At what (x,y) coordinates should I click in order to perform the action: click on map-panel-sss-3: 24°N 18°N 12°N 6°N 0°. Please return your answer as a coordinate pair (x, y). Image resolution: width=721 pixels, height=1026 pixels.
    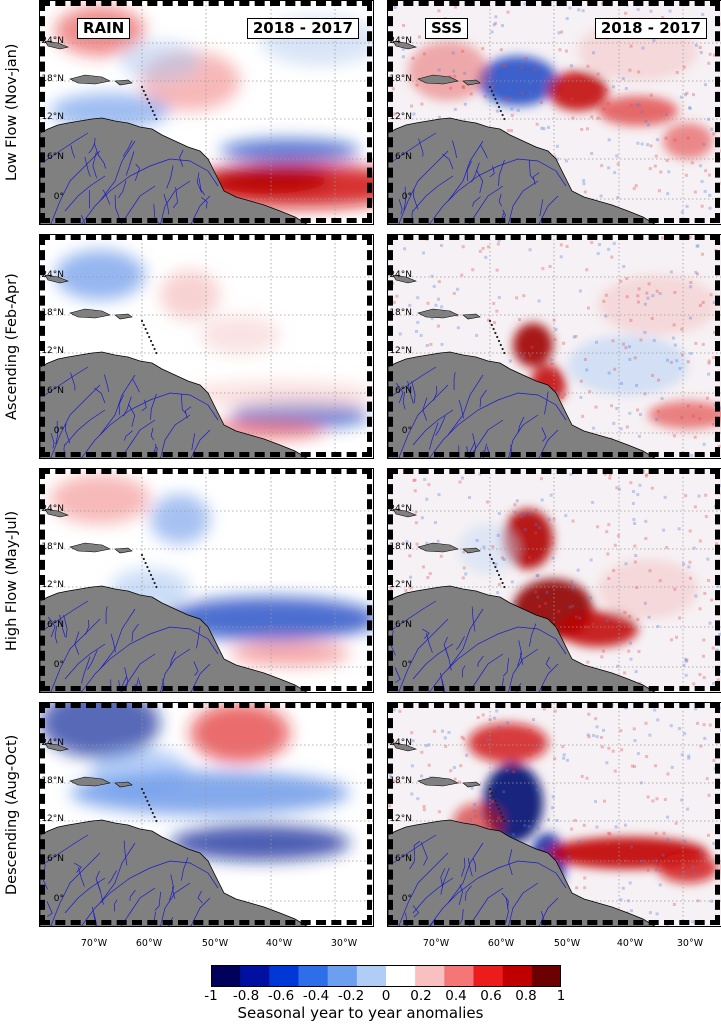
    Looking at the image, I should click on (554, 814).